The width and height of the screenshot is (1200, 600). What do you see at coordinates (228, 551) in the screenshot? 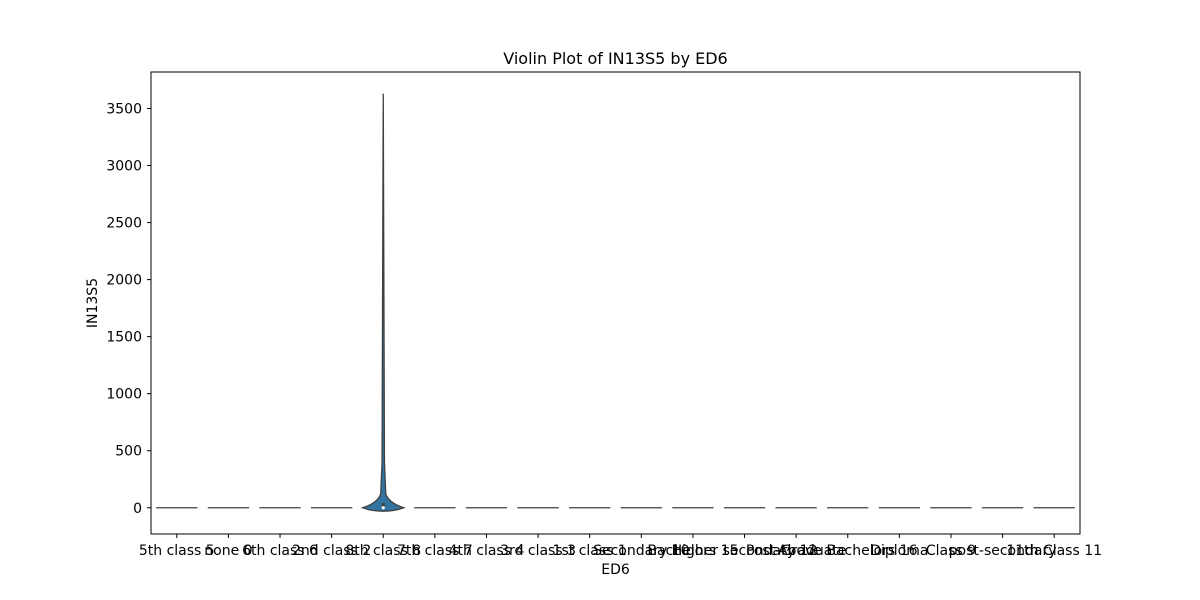
I see `x-tick-label: none 0` at bounding box center [228, 551].